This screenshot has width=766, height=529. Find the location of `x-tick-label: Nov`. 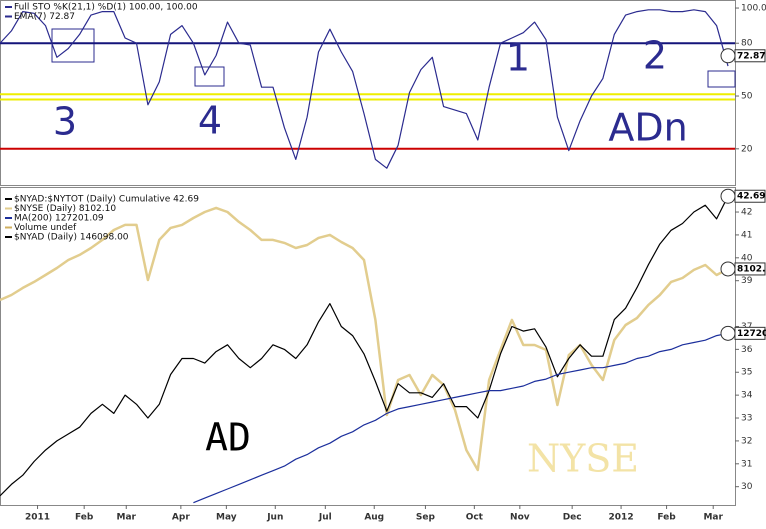

x-tick-label: Nov is located at coordinates (520, 518).